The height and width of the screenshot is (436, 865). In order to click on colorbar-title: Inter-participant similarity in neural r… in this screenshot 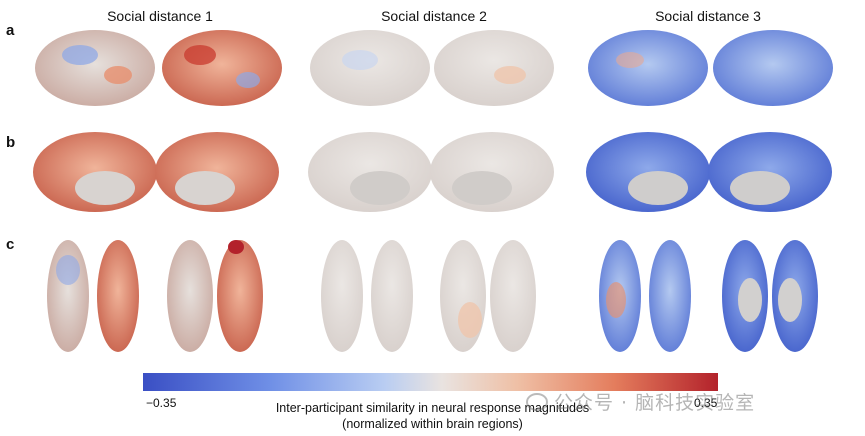, I will do `click(432, 416)`.